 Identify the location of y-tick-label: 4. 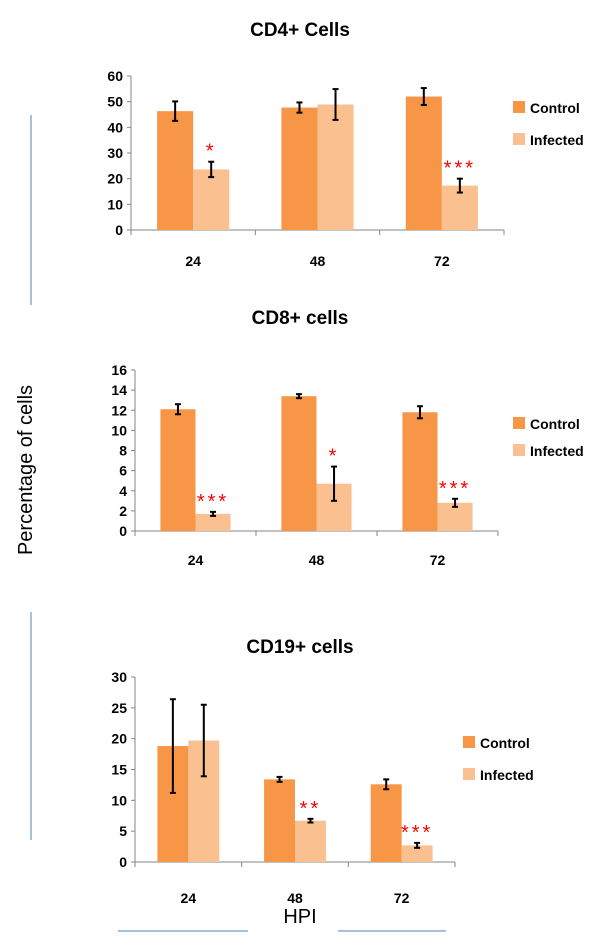
(123, 491).